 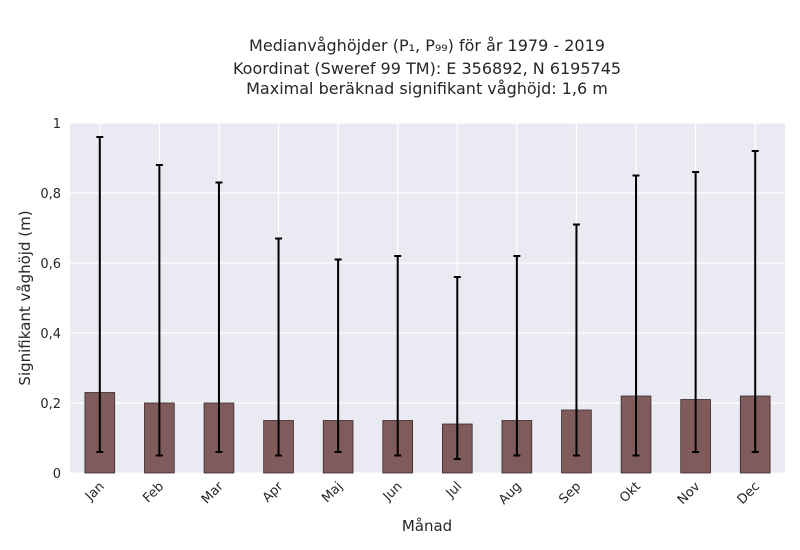 What do you see at coordinates (338, 355) in the screenshot?
I see `error-bar-maj` at bounding box center [338, 355].